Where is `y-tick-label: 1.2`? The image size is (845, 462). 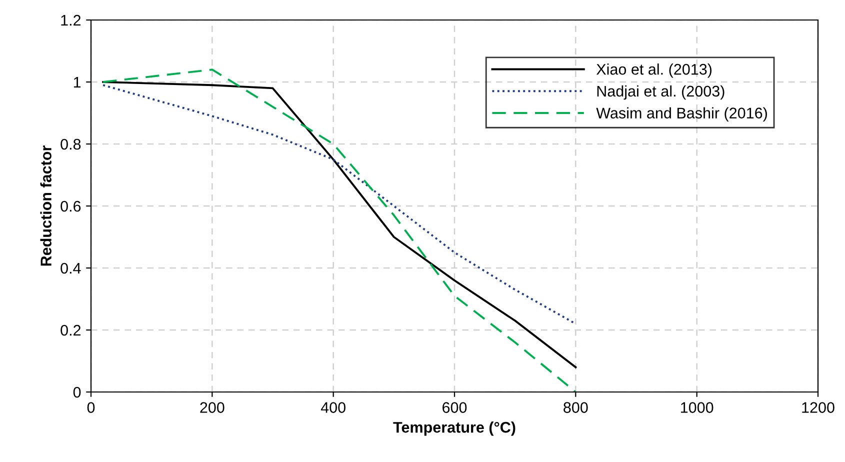 y-tick-label: 1.2 is located at coordinates (71, 20).